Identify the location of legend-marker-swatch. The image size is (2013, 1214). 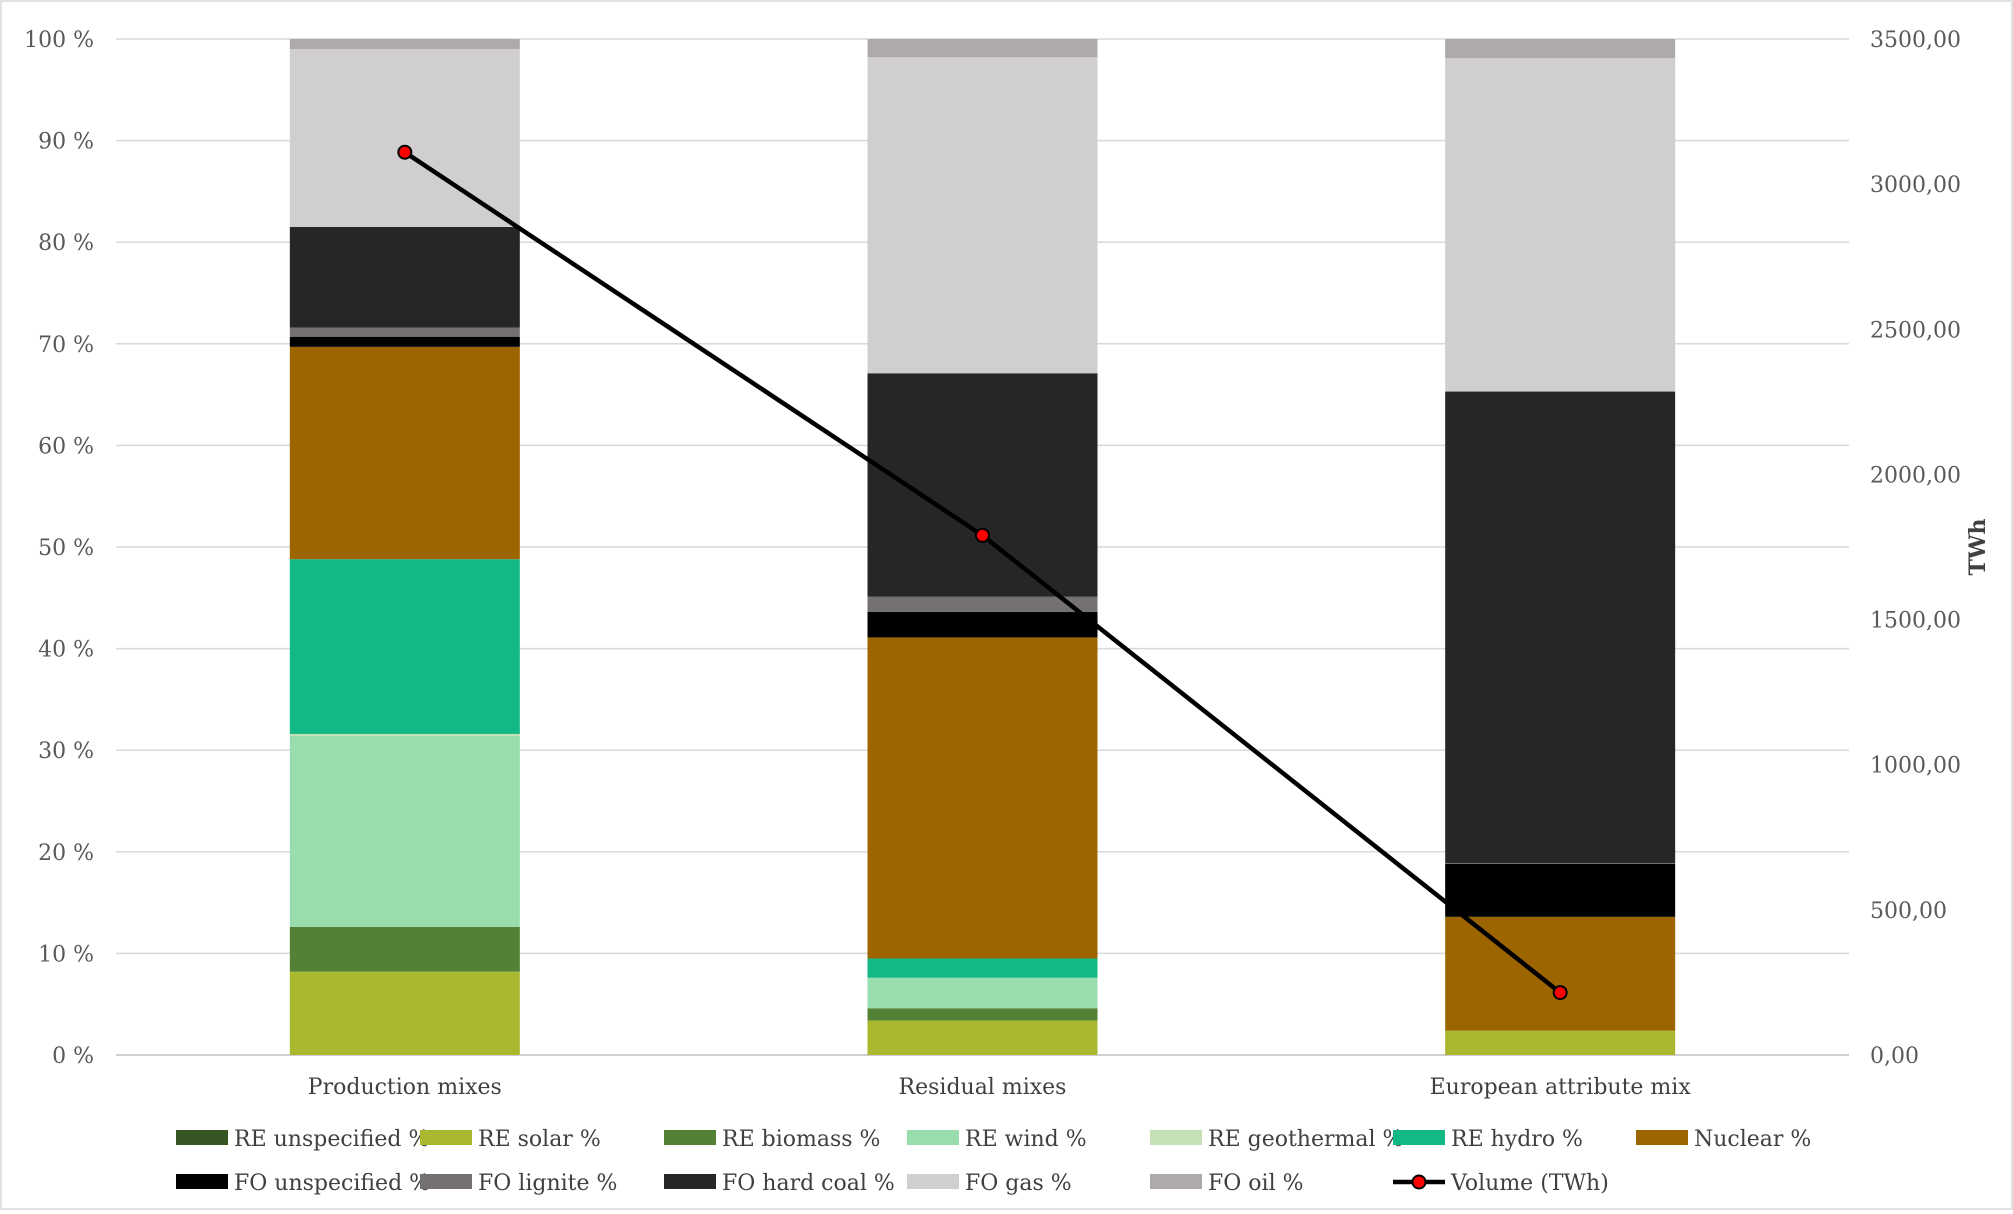
(1419, 1182).